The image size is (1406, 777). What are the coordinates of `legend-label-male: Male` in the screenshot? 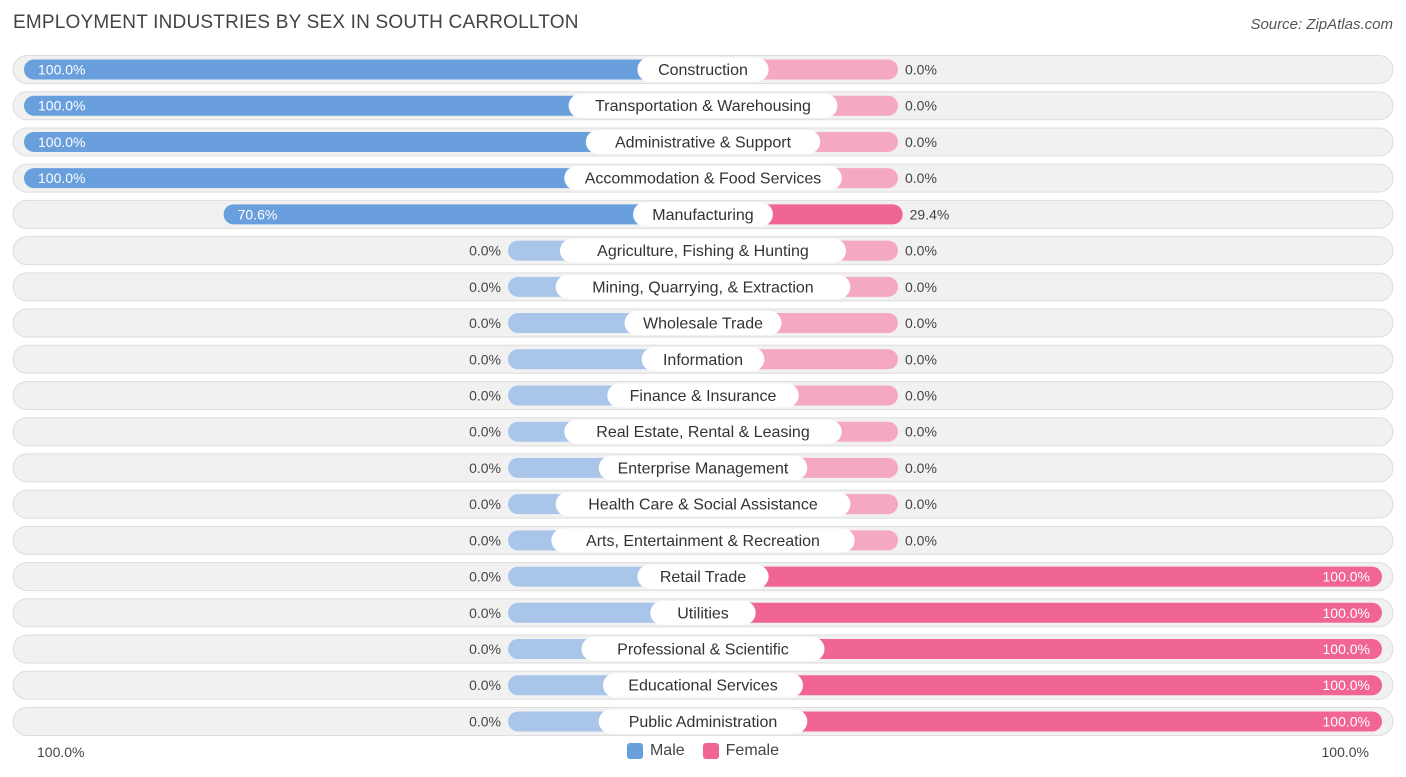 It's located at (667, 750).